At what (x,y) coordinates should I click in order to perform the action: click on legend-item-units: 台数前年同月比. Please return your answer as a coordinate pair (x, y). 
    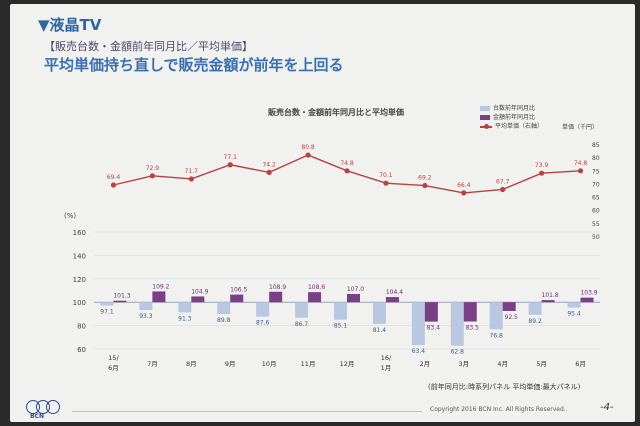
    Looking at the image, I should click on (511, 108).